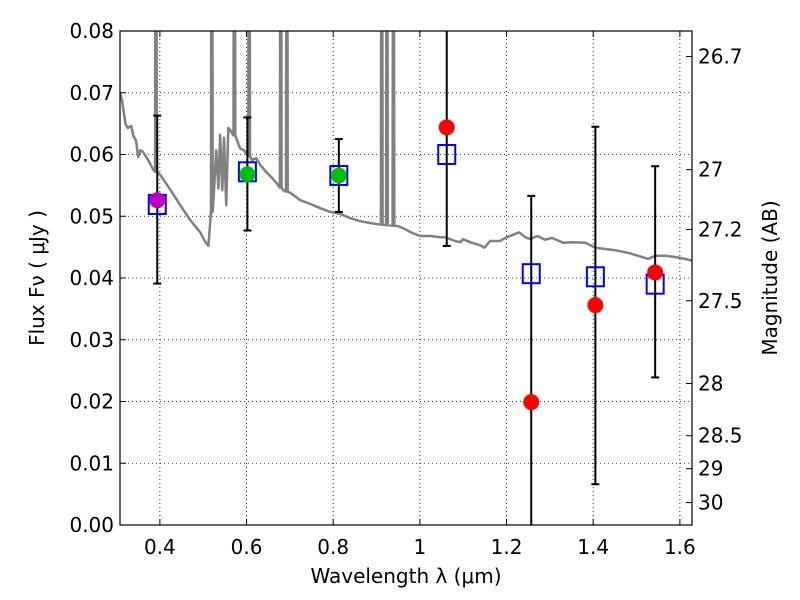 The height and width of the screenshot is (600, 800). Describe the element at coordinates (720, 436) in the screenshot. I see `y-right-tick-label: 28.5` at that location.